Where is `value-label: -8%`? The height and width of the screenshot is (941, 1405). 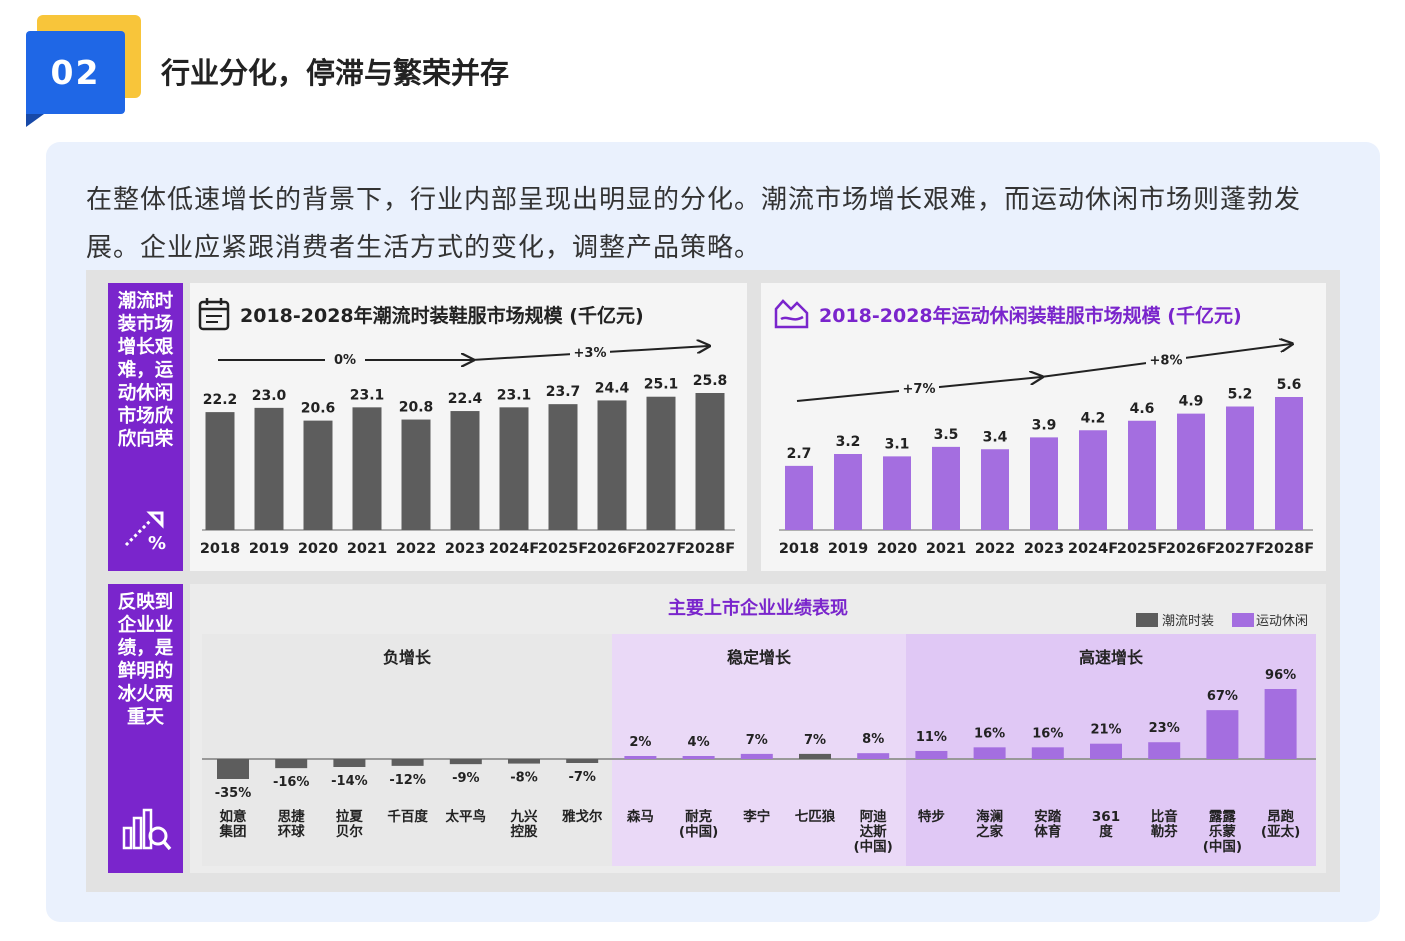 value-label: -8% is located at coordinates (523, 778).